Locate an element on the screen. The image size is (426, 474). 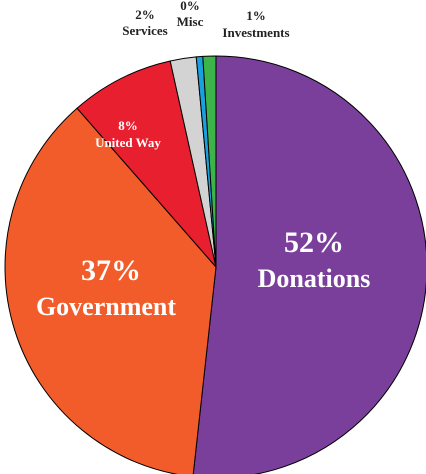
label-unitedway-percent: 8% is located at coordinates (128, 125).